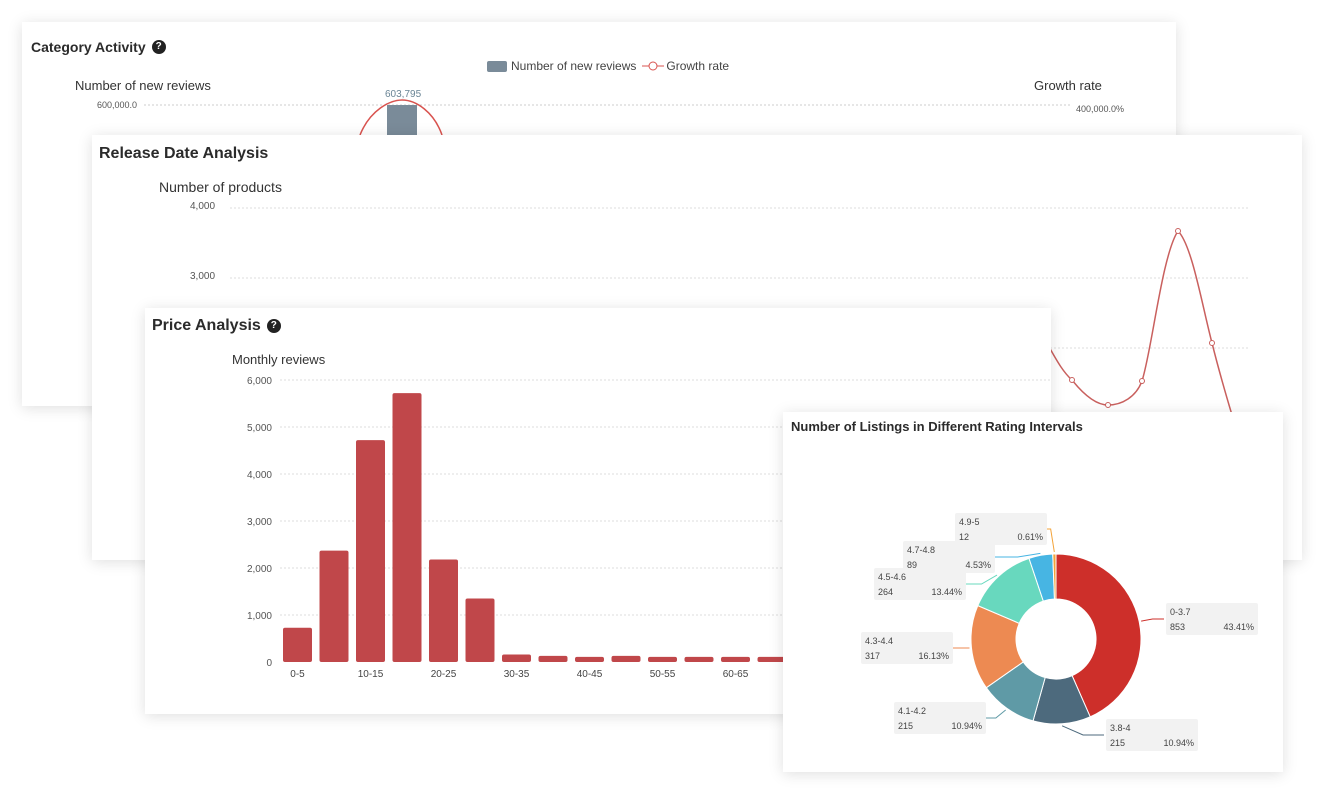 This screenshot has height=797, width=1325. What do you see at coordinates (872, 656) in the screenshot?
I see `slice-value: 317` at bounding box center [872, 656].